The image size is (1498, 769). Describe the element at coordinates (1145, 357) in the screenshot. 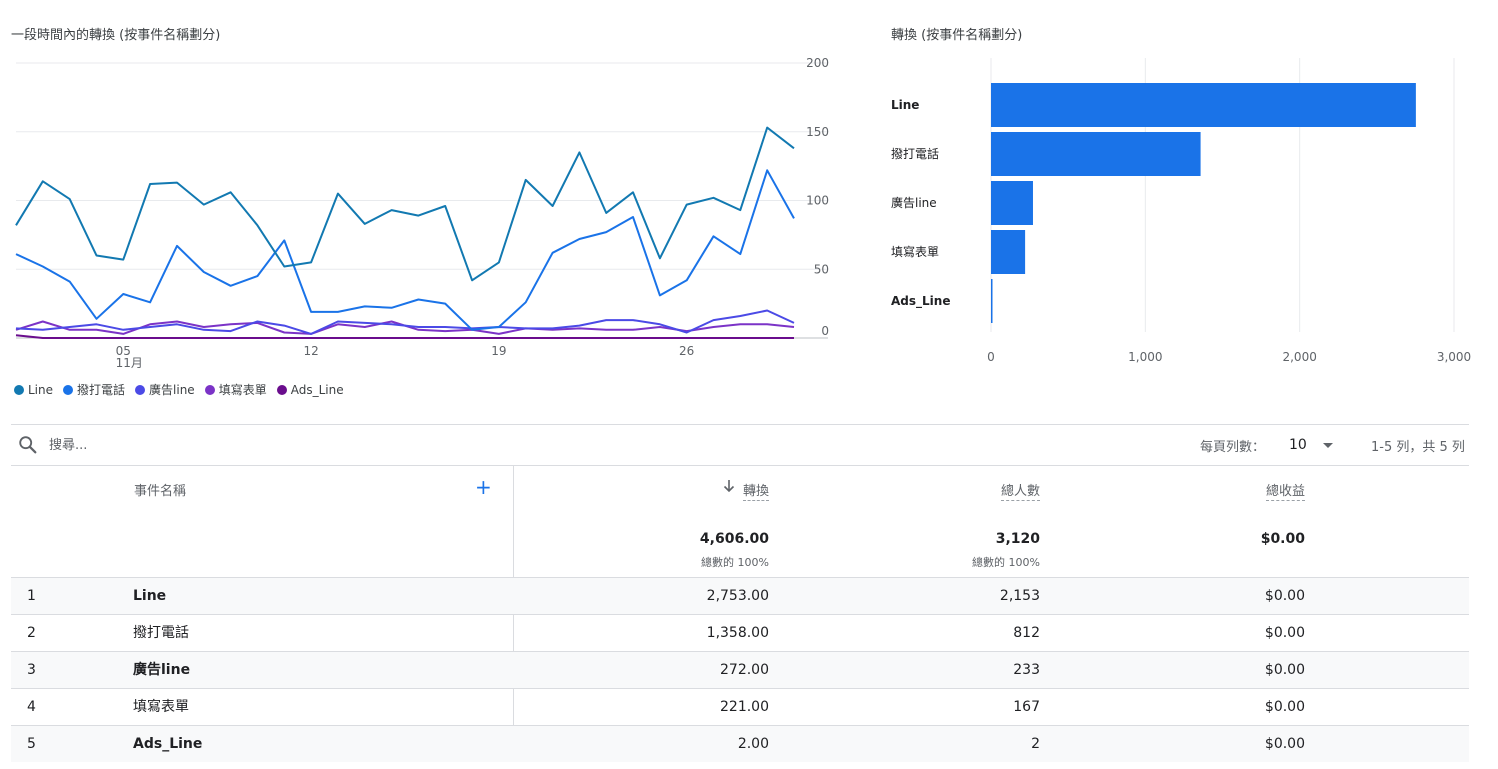

I see `x-tick-label: 1,000` at that location.